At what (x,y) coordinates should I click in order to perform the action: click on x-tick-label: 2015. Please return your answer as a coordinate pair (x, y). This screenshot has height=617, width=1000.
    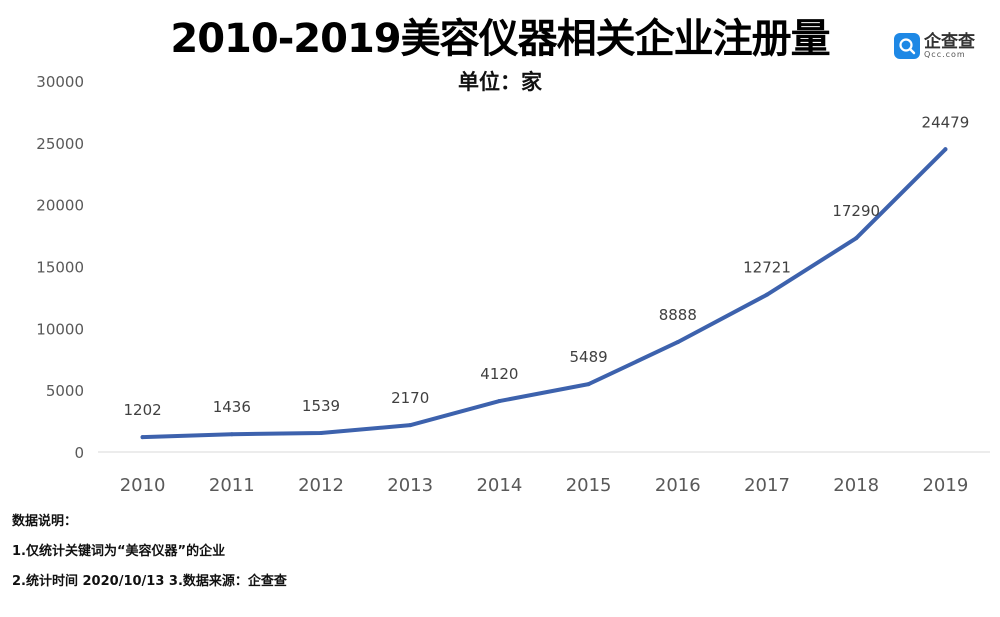
    Looking at the image, I should click on (589, 485).